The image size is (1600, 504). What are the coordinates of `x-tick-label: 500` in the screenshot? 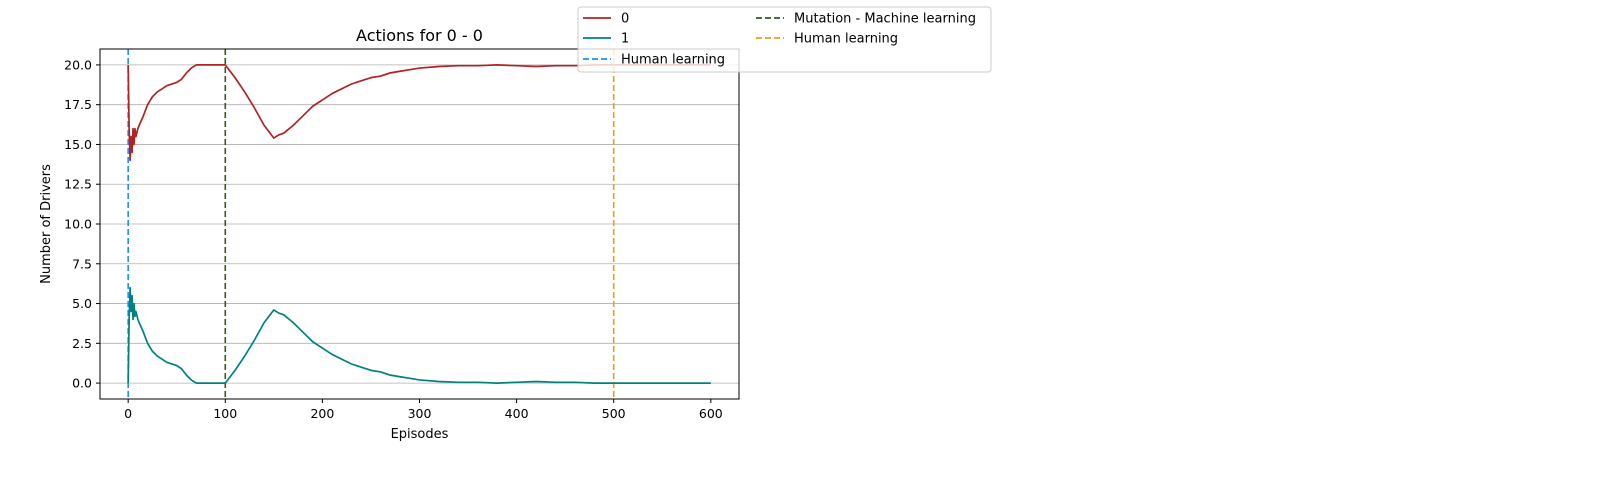 It's located at (614, 413).